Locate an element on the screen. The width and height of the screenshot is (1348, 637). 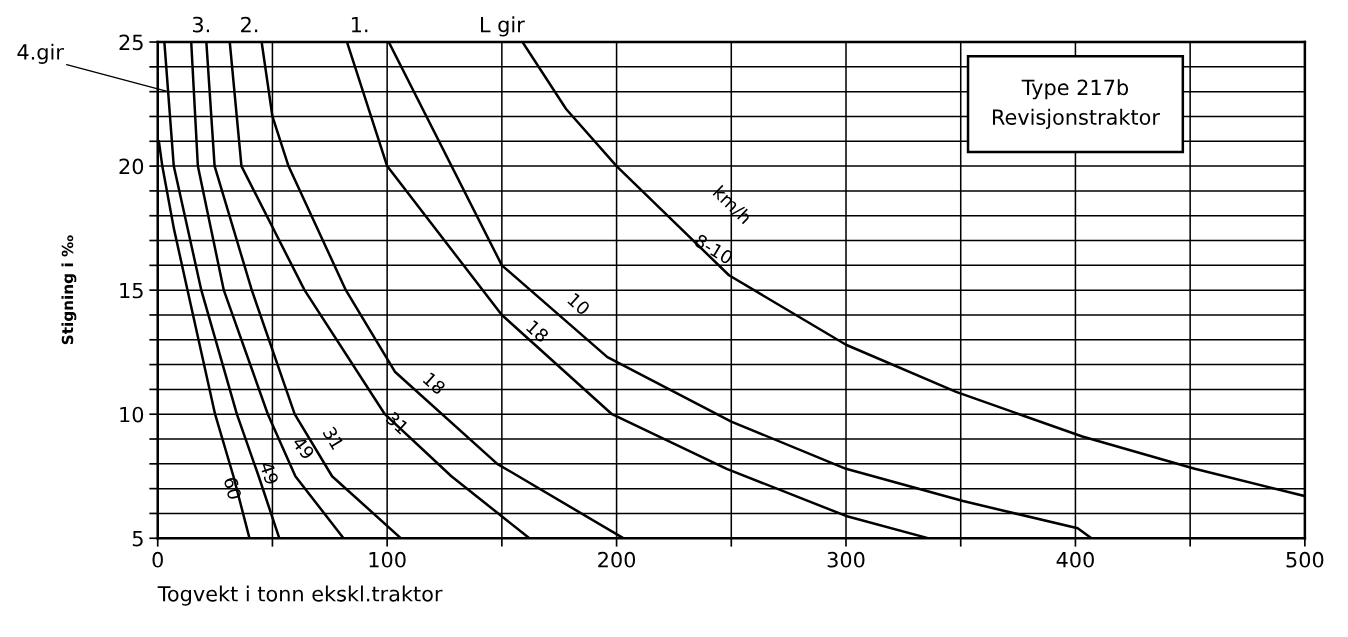
x-tick-label: 0 is located at coordinates (157, 559).